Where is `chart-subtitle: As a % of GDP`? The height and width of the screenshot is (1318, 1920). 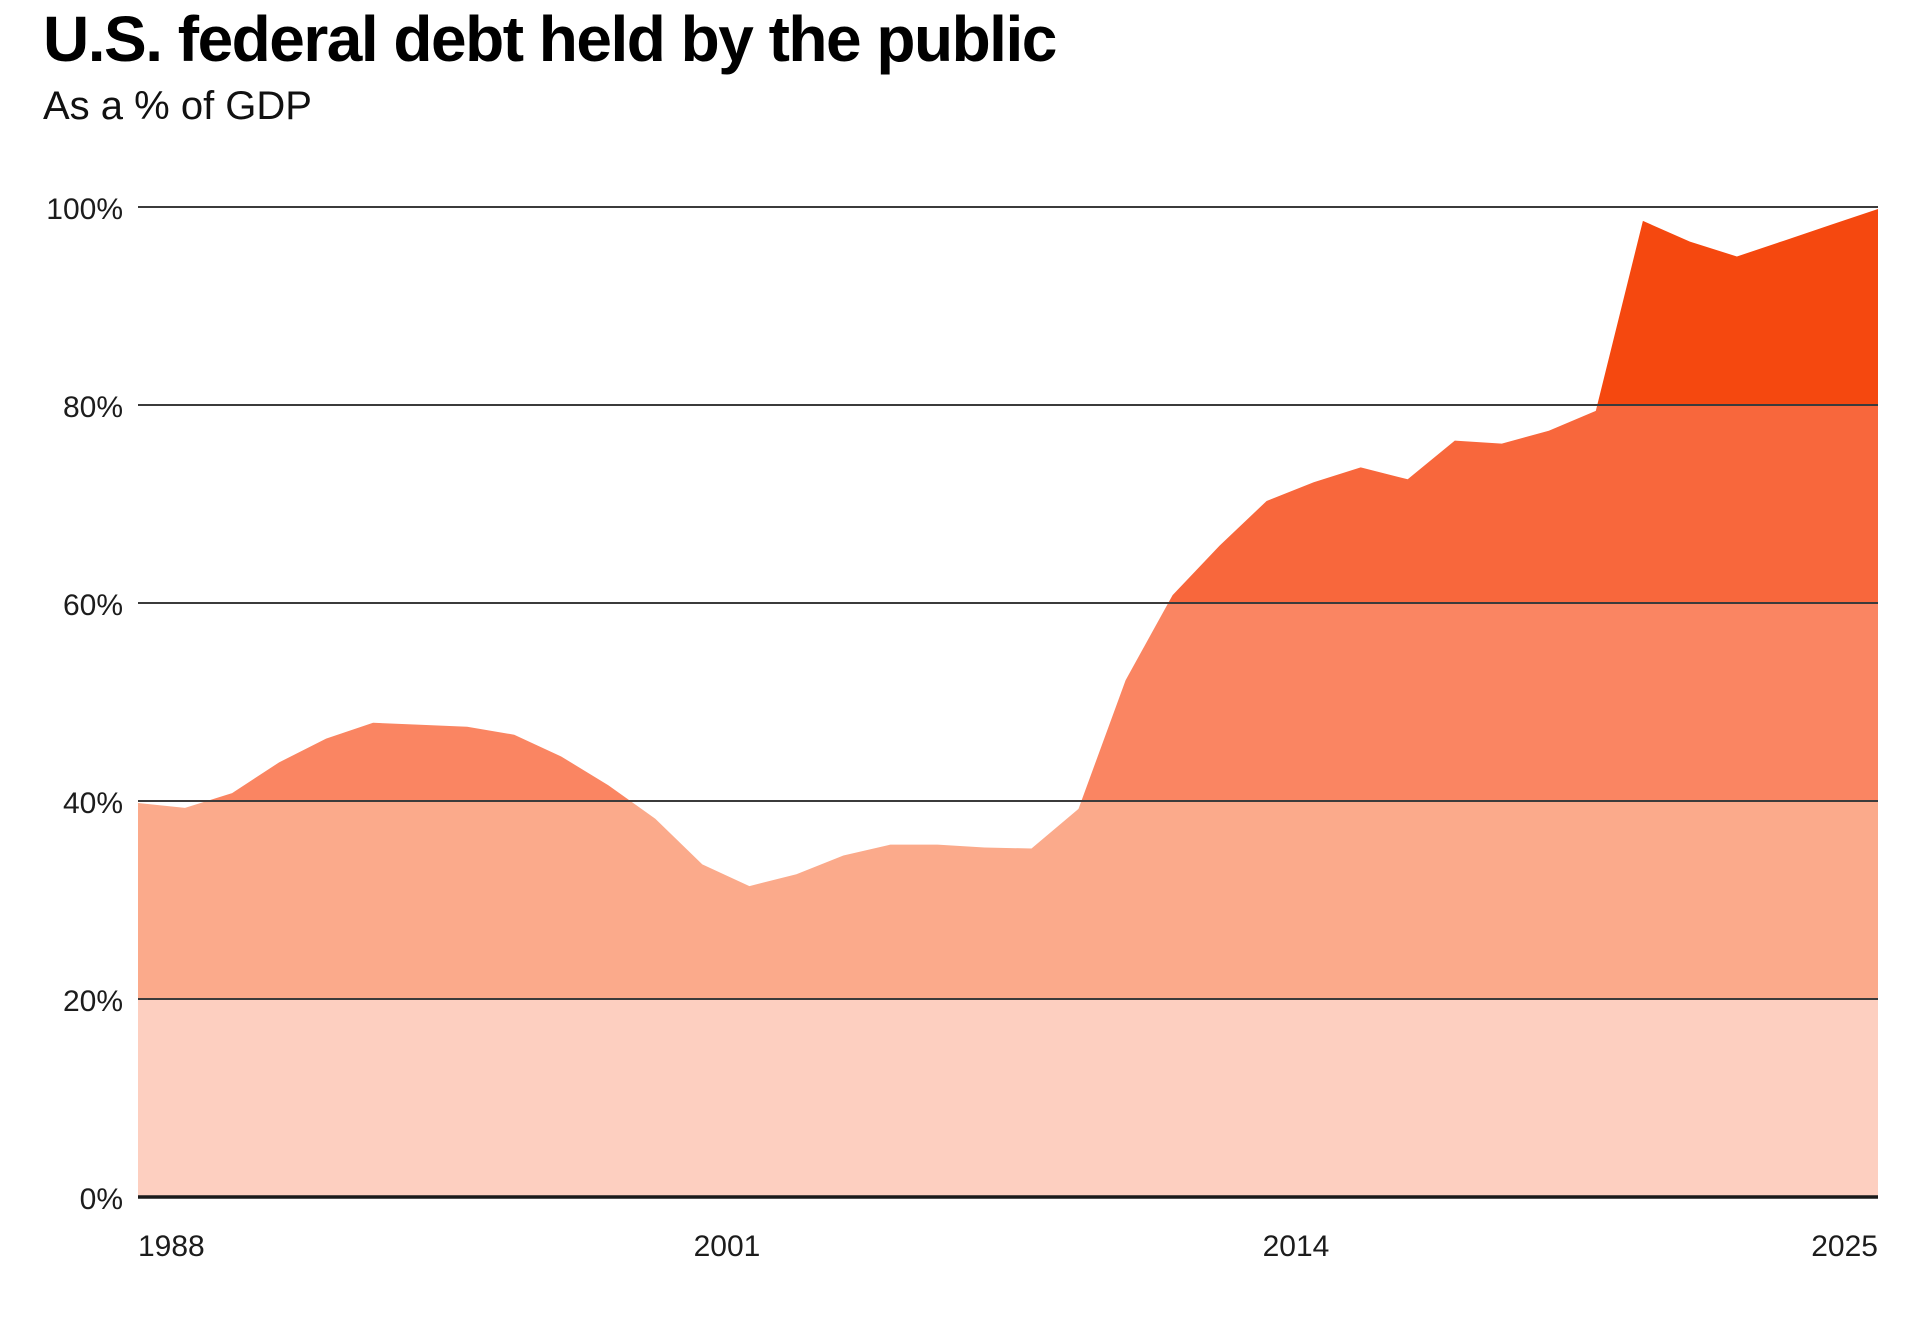 chart-subtitle: As a % of GDP is located at coordinates (177, 106).